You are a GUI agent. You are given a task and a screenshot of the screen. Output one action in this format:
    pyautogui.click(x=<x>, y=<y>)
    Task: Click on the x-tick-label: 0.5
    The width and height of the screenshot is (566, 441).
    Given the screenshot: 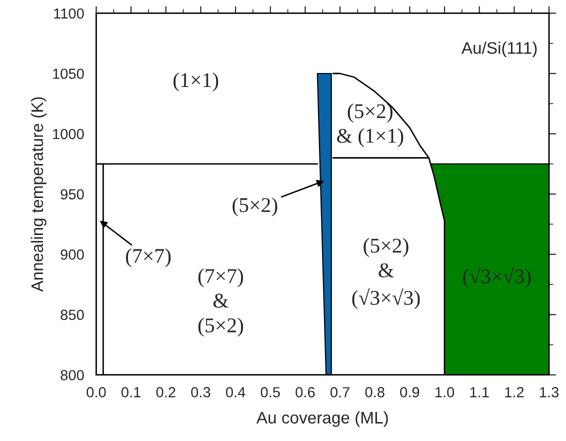 What is the action you would take?
    pyautogui.click(x=270, y=392)
    